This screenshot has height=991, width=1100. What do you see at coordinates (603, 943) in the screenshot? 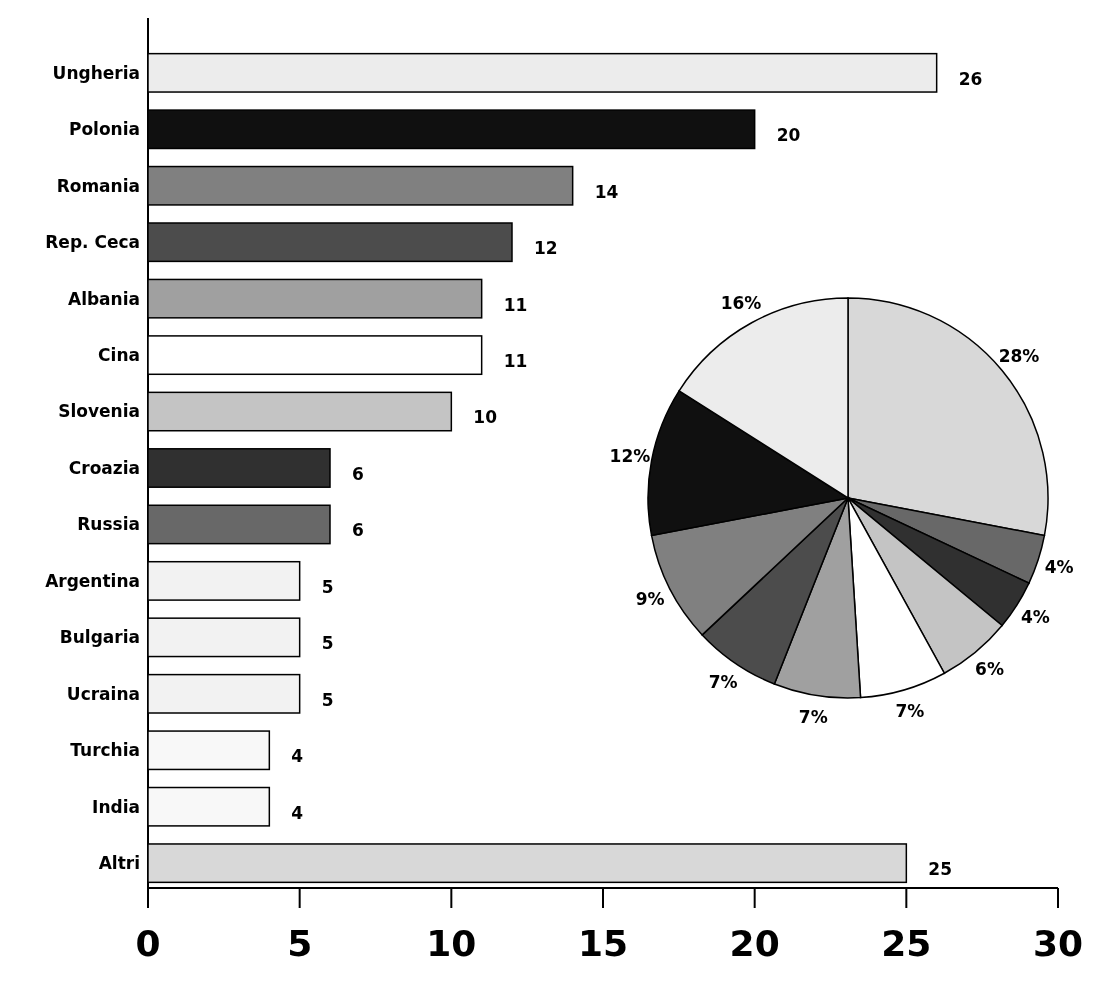
I see `x-tick-label: 15` at bounding box center [603, 943].